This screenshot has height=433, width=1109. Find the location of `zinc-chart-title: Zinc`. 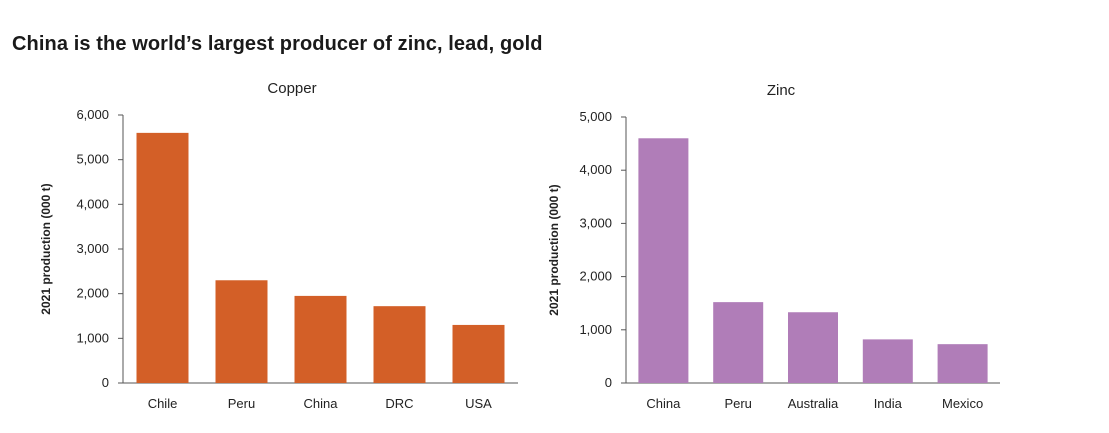

zinc-chart-title: Zinc is located at coordinates (781, 90).